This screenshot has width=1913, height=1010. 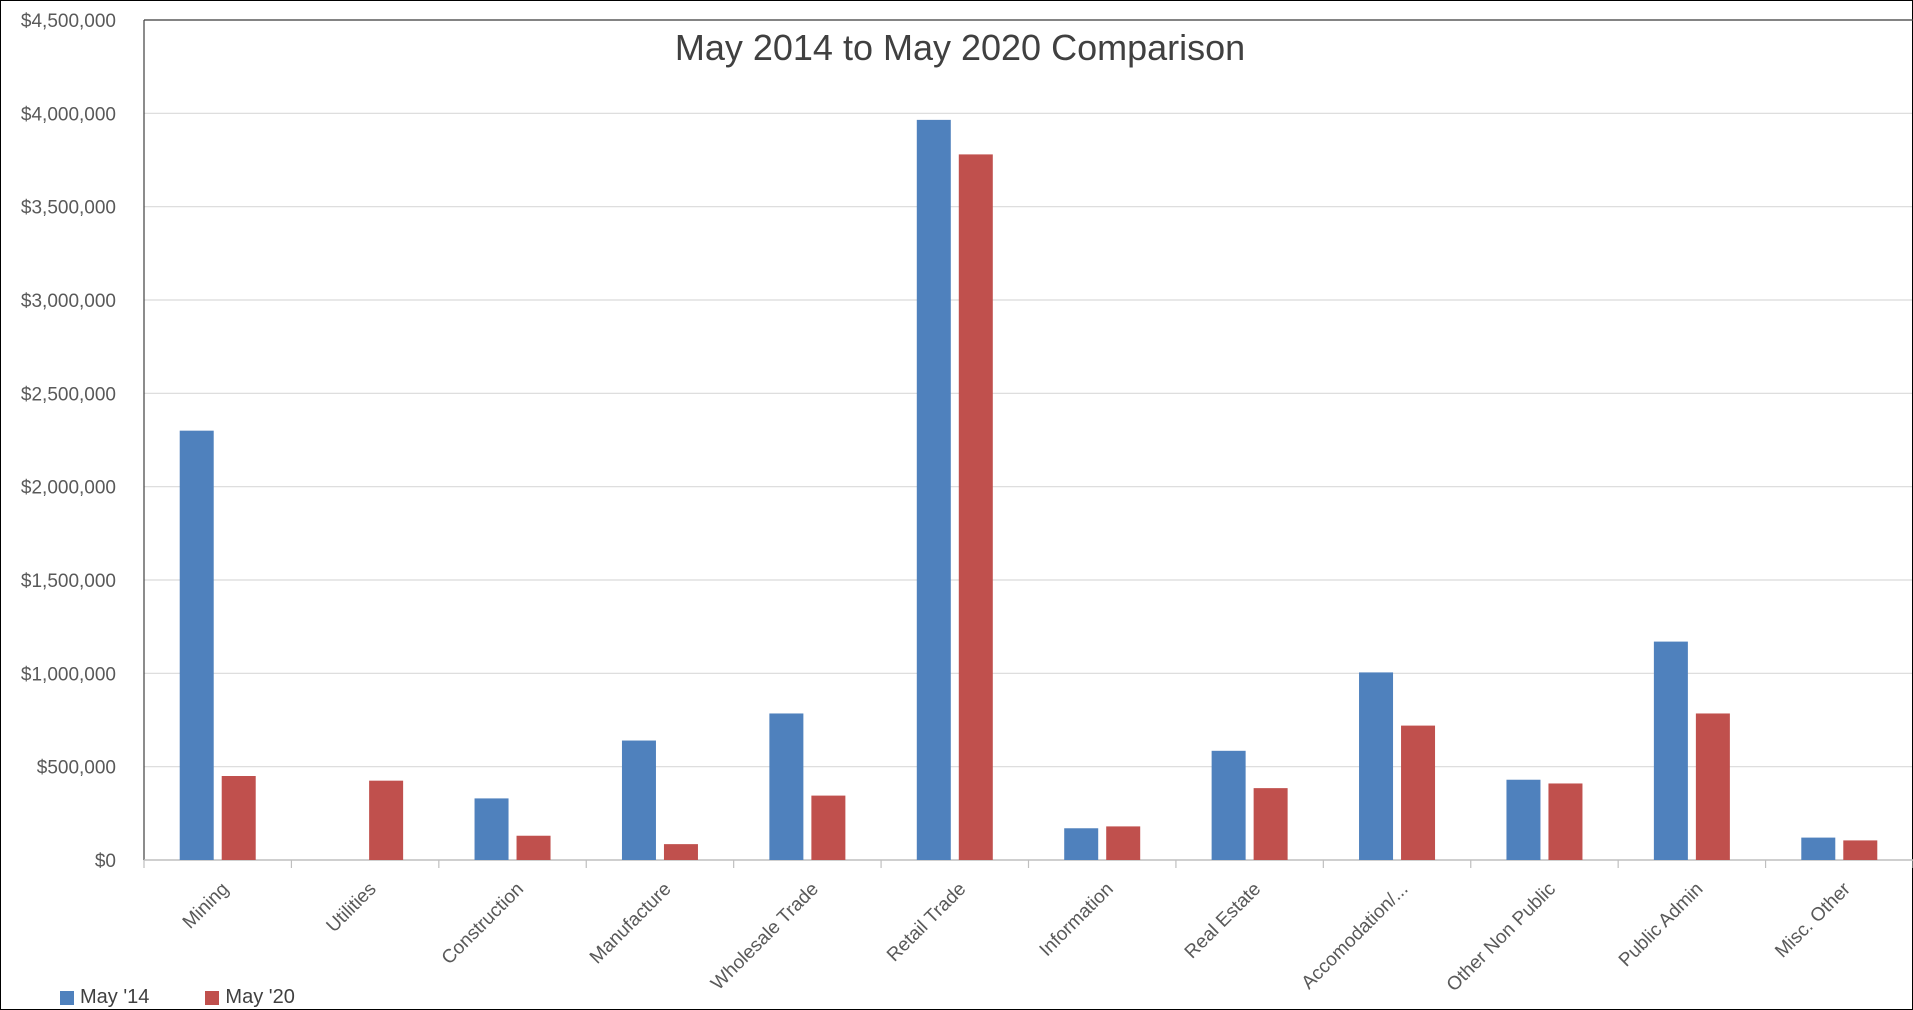 I want to click on y-tick-label: $500,000, so click(x=76, y=768).